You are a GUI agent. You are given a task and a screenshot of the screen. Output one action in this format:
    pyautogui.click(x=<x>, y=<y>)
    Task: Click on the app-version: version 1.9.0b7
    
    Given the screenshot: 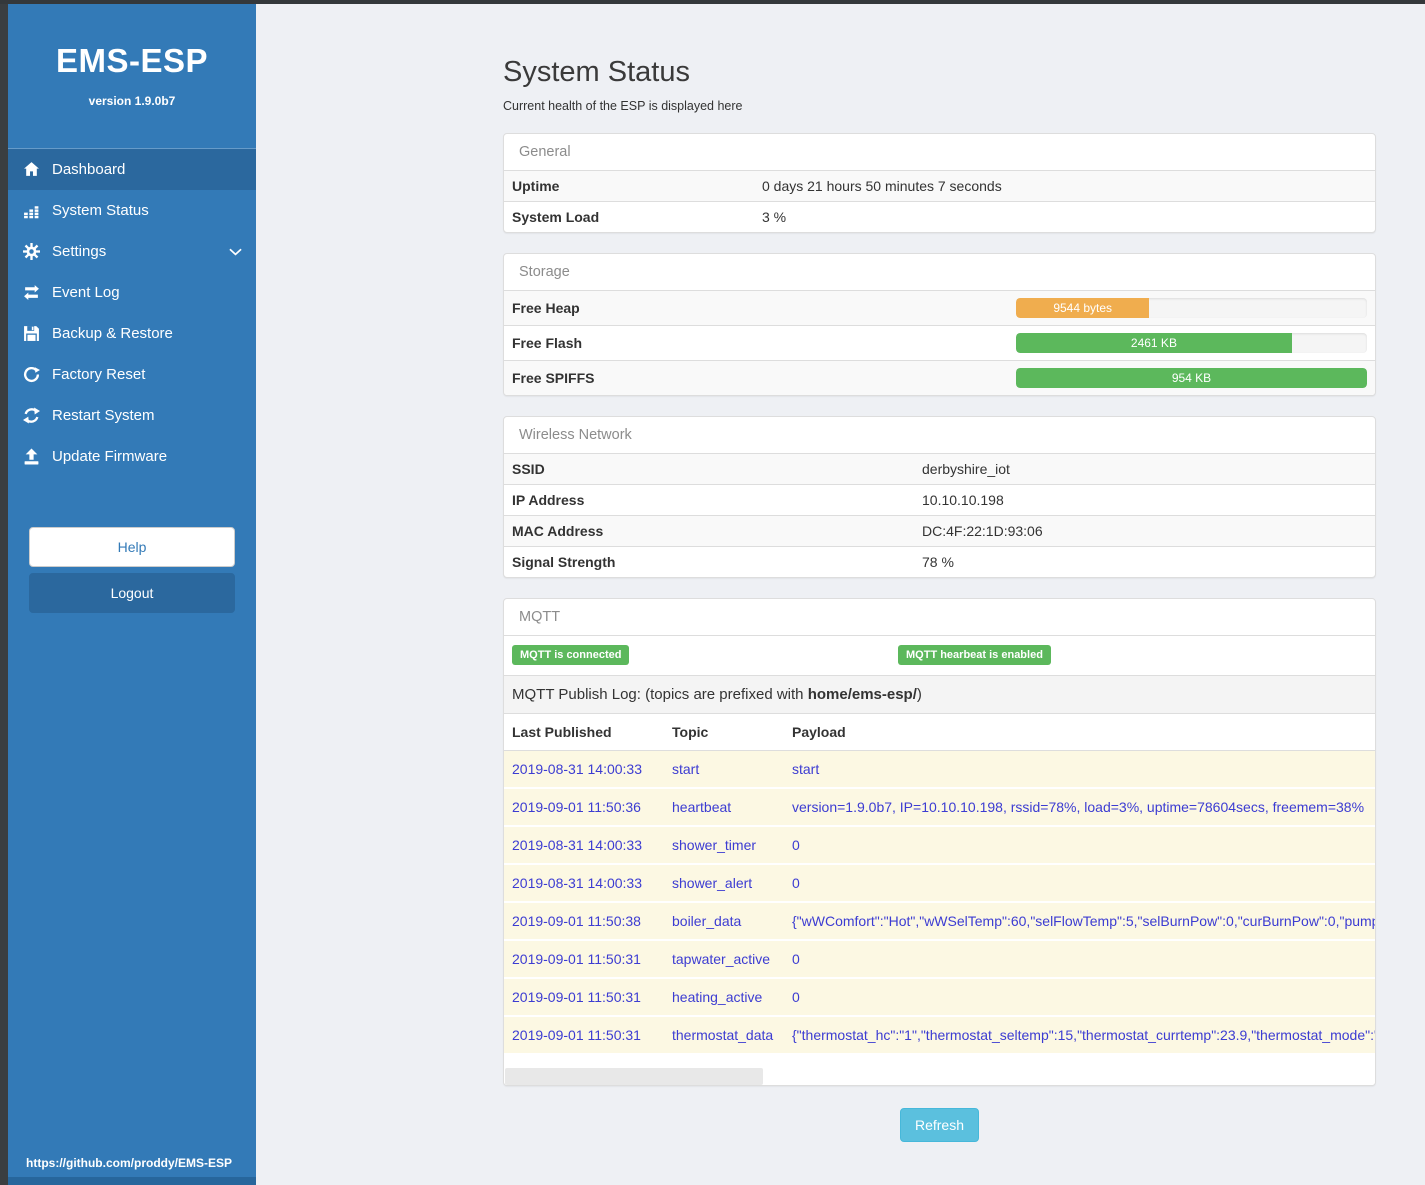 What is the action you would take?
    pyautogui.click(x=132, y=101)
    